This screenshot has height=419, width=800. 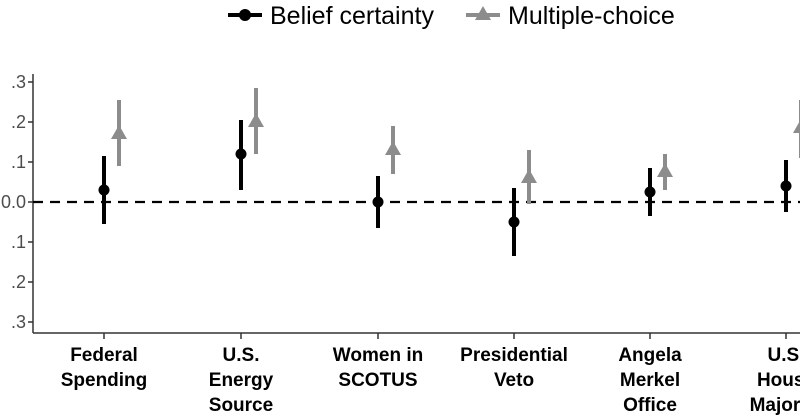 What do you see at coordinates (378, 368) in the screenshot?
I see `x-category-label: Women in SCOTUS` at bounding box center [378, 368].